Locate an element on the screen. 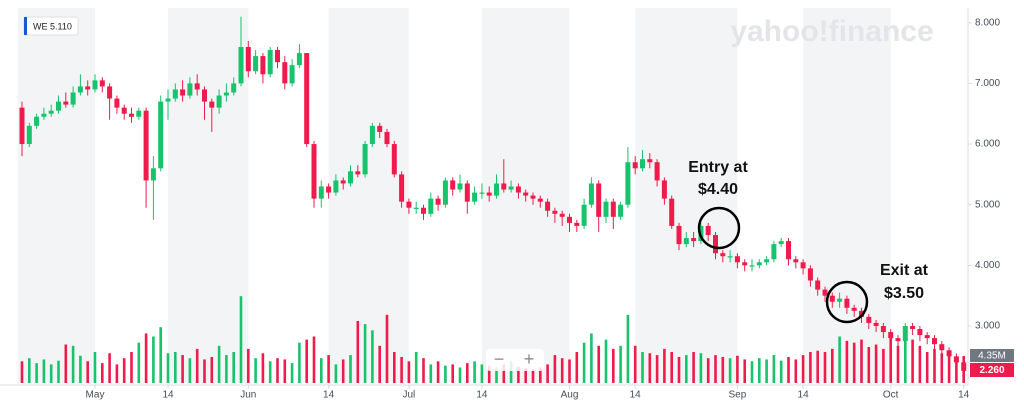 The width and height of the screenshot is (1024, 411). annotation-text: $4.40 is located at coordinates (718, 189).